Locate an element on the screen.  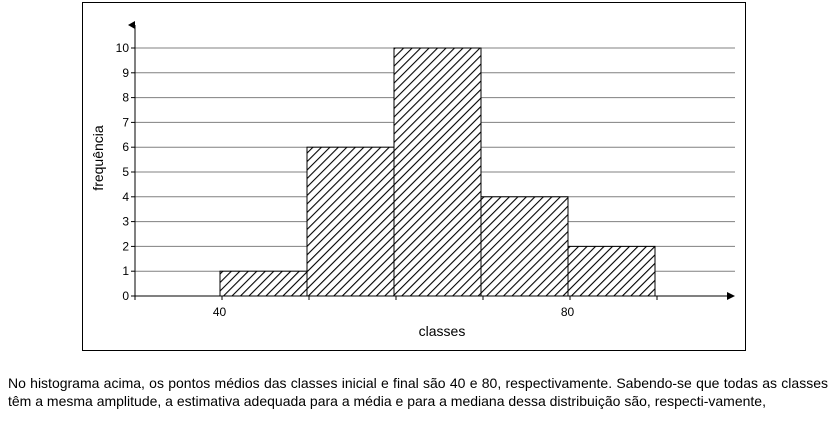
y-tick-label-6: 6 is located at coordinates (125, 147).